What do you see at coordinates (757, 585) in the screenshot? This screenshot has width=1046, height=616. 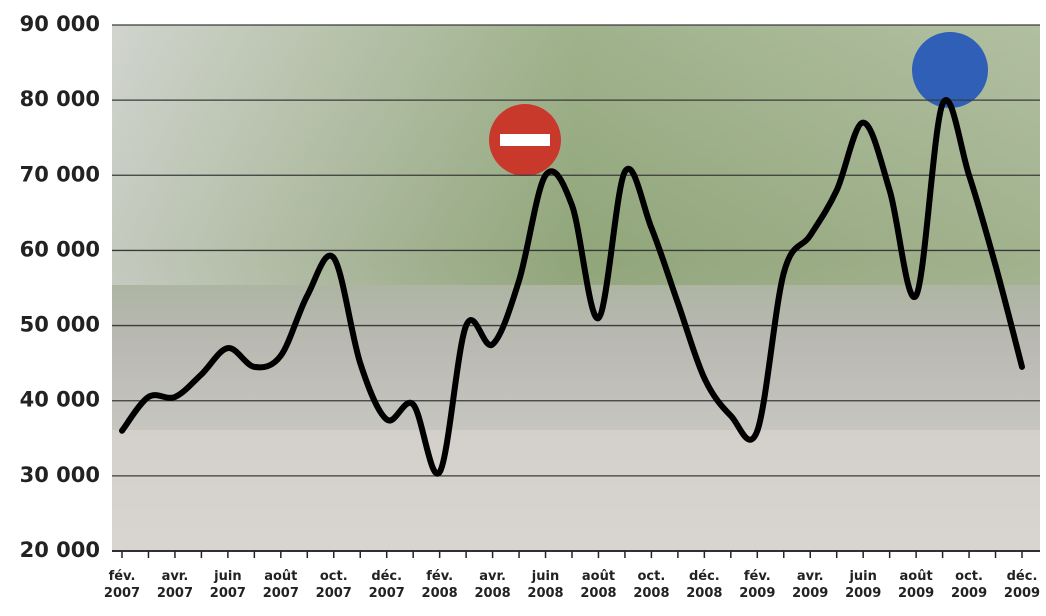 I see `x-tick-label: fév. 2009` at bounding box center [757, 585].